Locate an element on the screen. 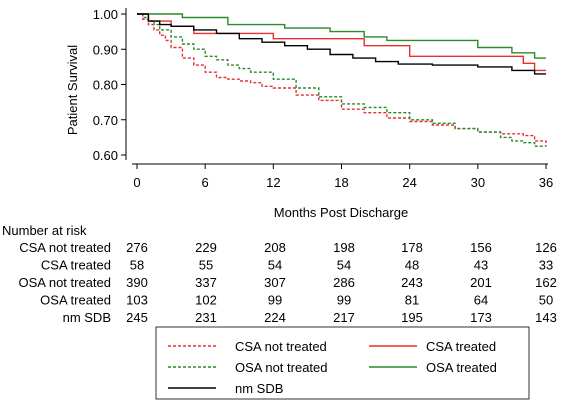 The width and height of the screenshot is (566, 404). risk-cell: 307 is located at coordinates (275, 282).